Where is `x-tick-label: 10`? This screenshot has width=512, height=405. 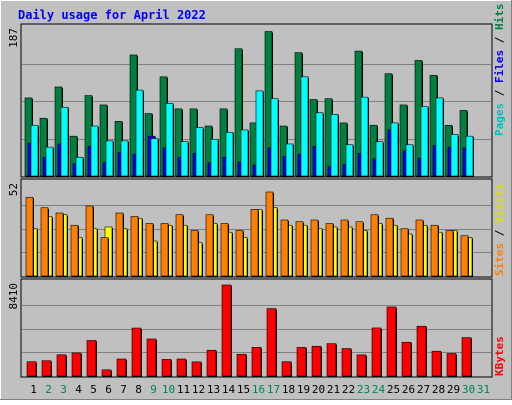 x-tick-label: 10 is located at coordinates (168, 389).